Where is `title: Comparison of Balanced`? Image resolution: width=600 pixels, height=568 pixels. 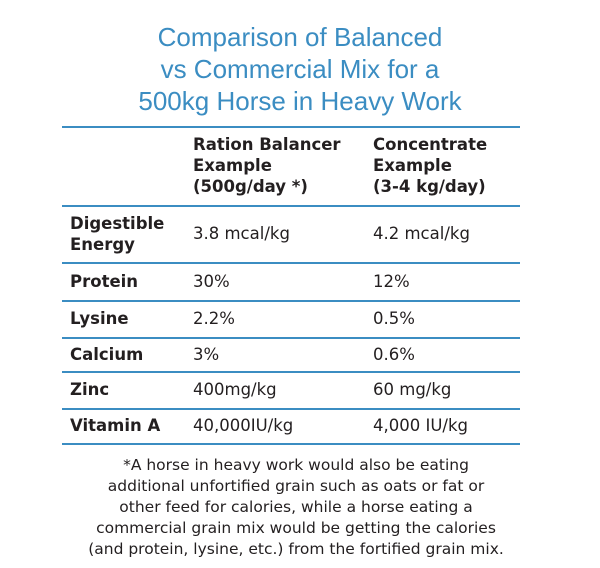
title: Comparison of Balanced is located at coordinates (300, 37).